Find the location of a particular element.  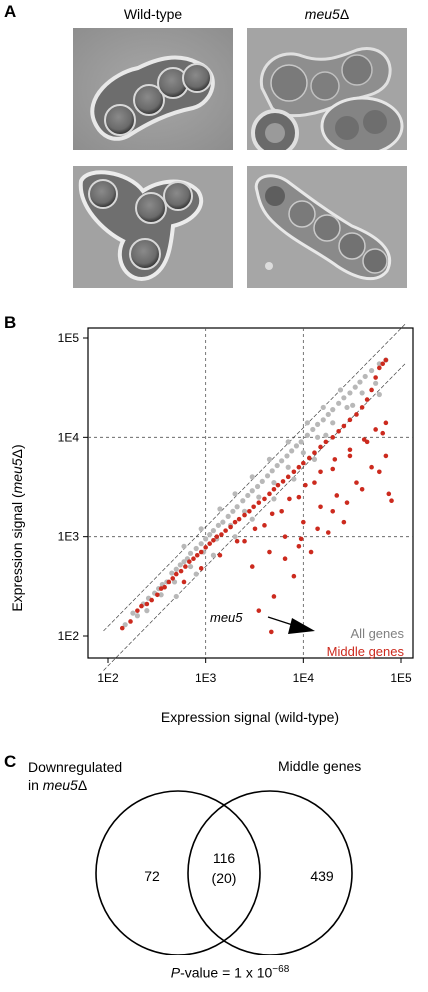

x-axis-label: Expression signal (wild-type) is located at coordinates (250, 717).